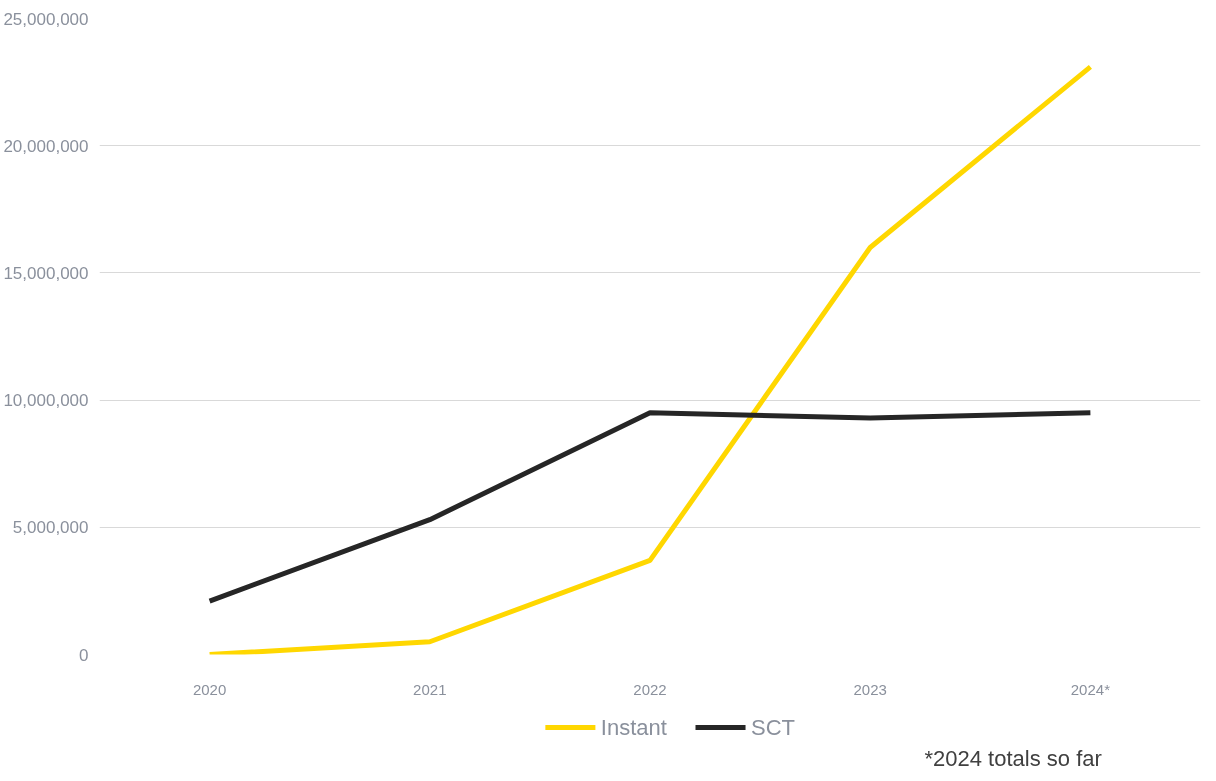  Describe the element at coordinates (46, 146) in the screenshot. I see `y-tick-label: 20,000,000` at that location.